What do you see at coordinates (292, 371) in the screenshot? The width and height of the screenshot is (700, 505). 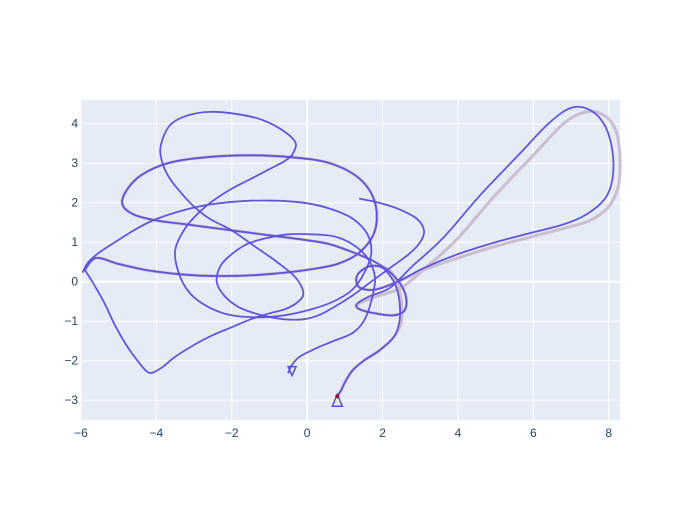 I see `end-marker` at bounding box center [292, 371].